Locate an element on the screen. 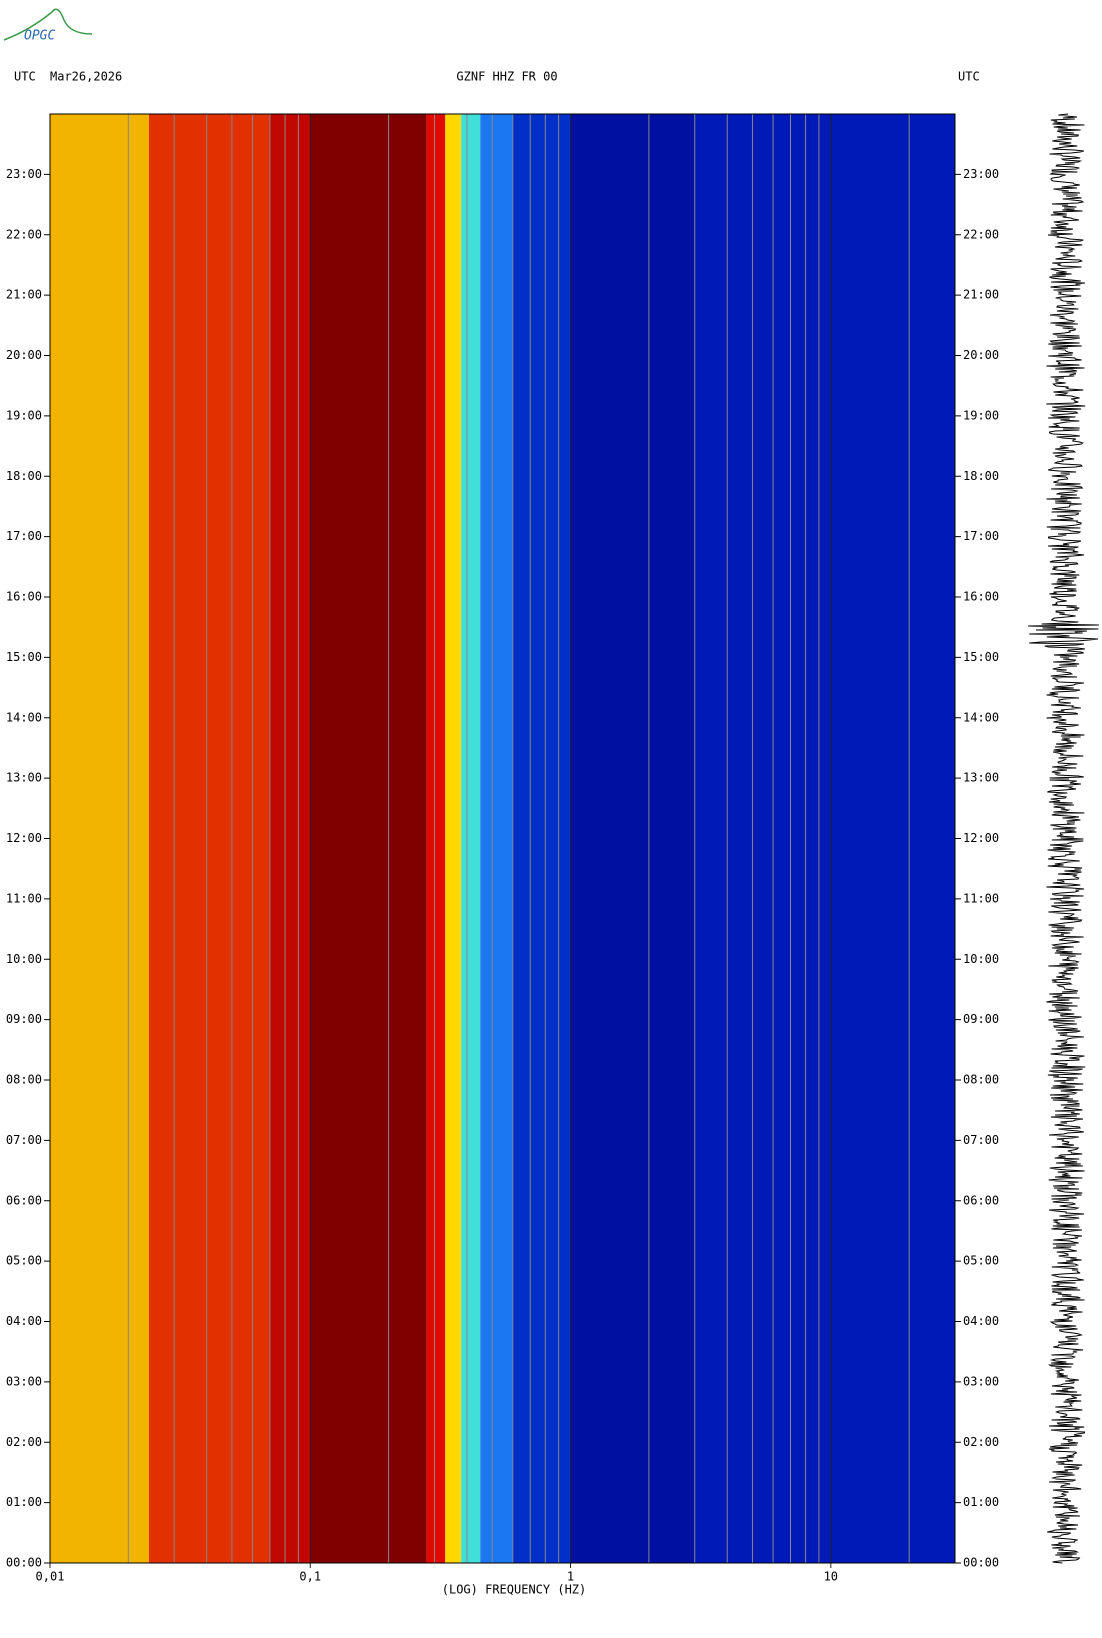  x-tick-label: 1 is located at coordinates (570, 1577).